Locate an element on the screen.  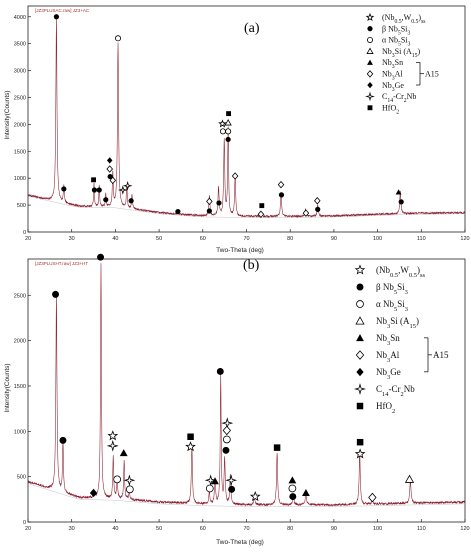
legend-entry: Nb3Sn is located at coordinates (388, 340).